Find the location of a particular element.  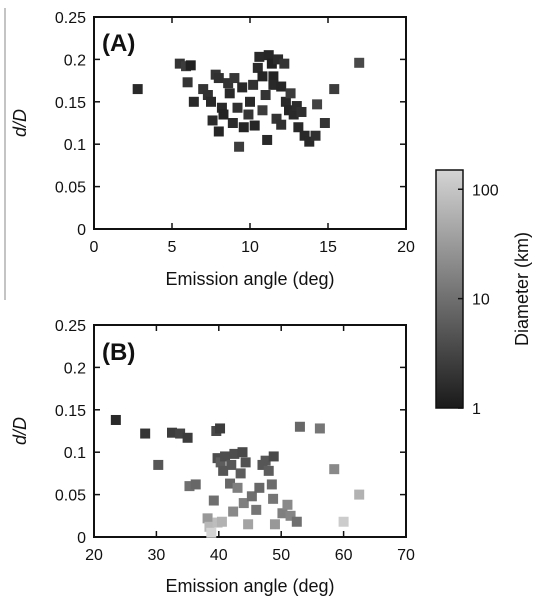

panel-b-y-axis-label: d/D is located at coordinates (20, 431).